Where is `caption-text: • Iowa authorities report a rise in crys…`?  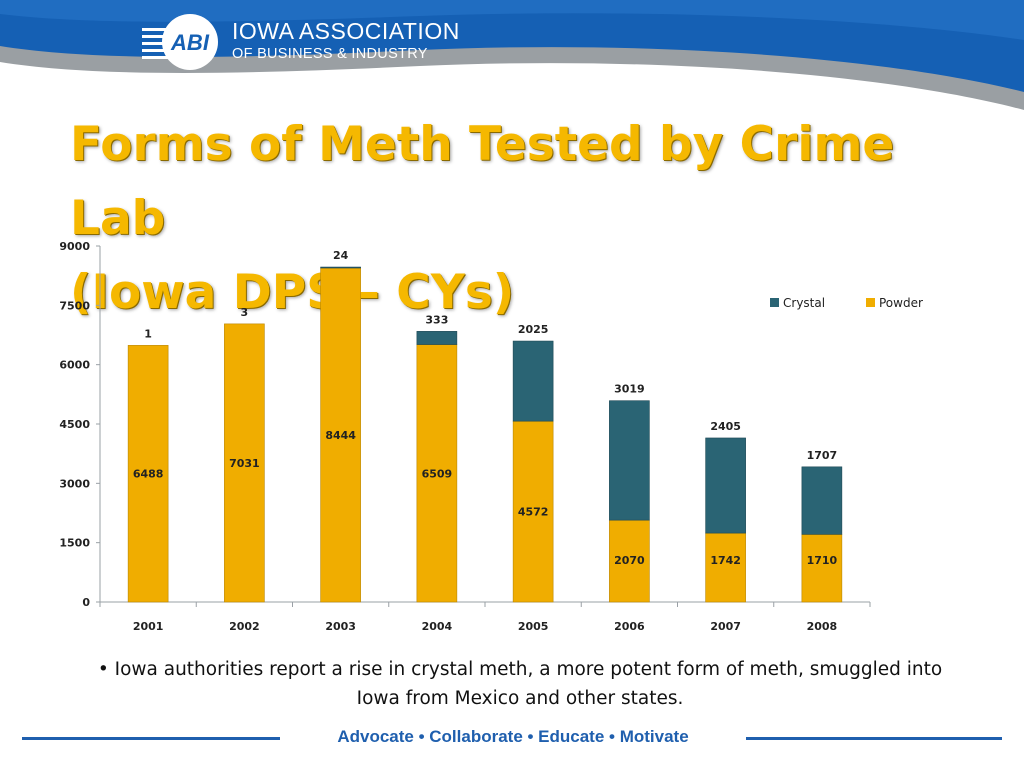
caption-text: • Iowa authorities report a rise in crys… is located at coordinates (520, 684).